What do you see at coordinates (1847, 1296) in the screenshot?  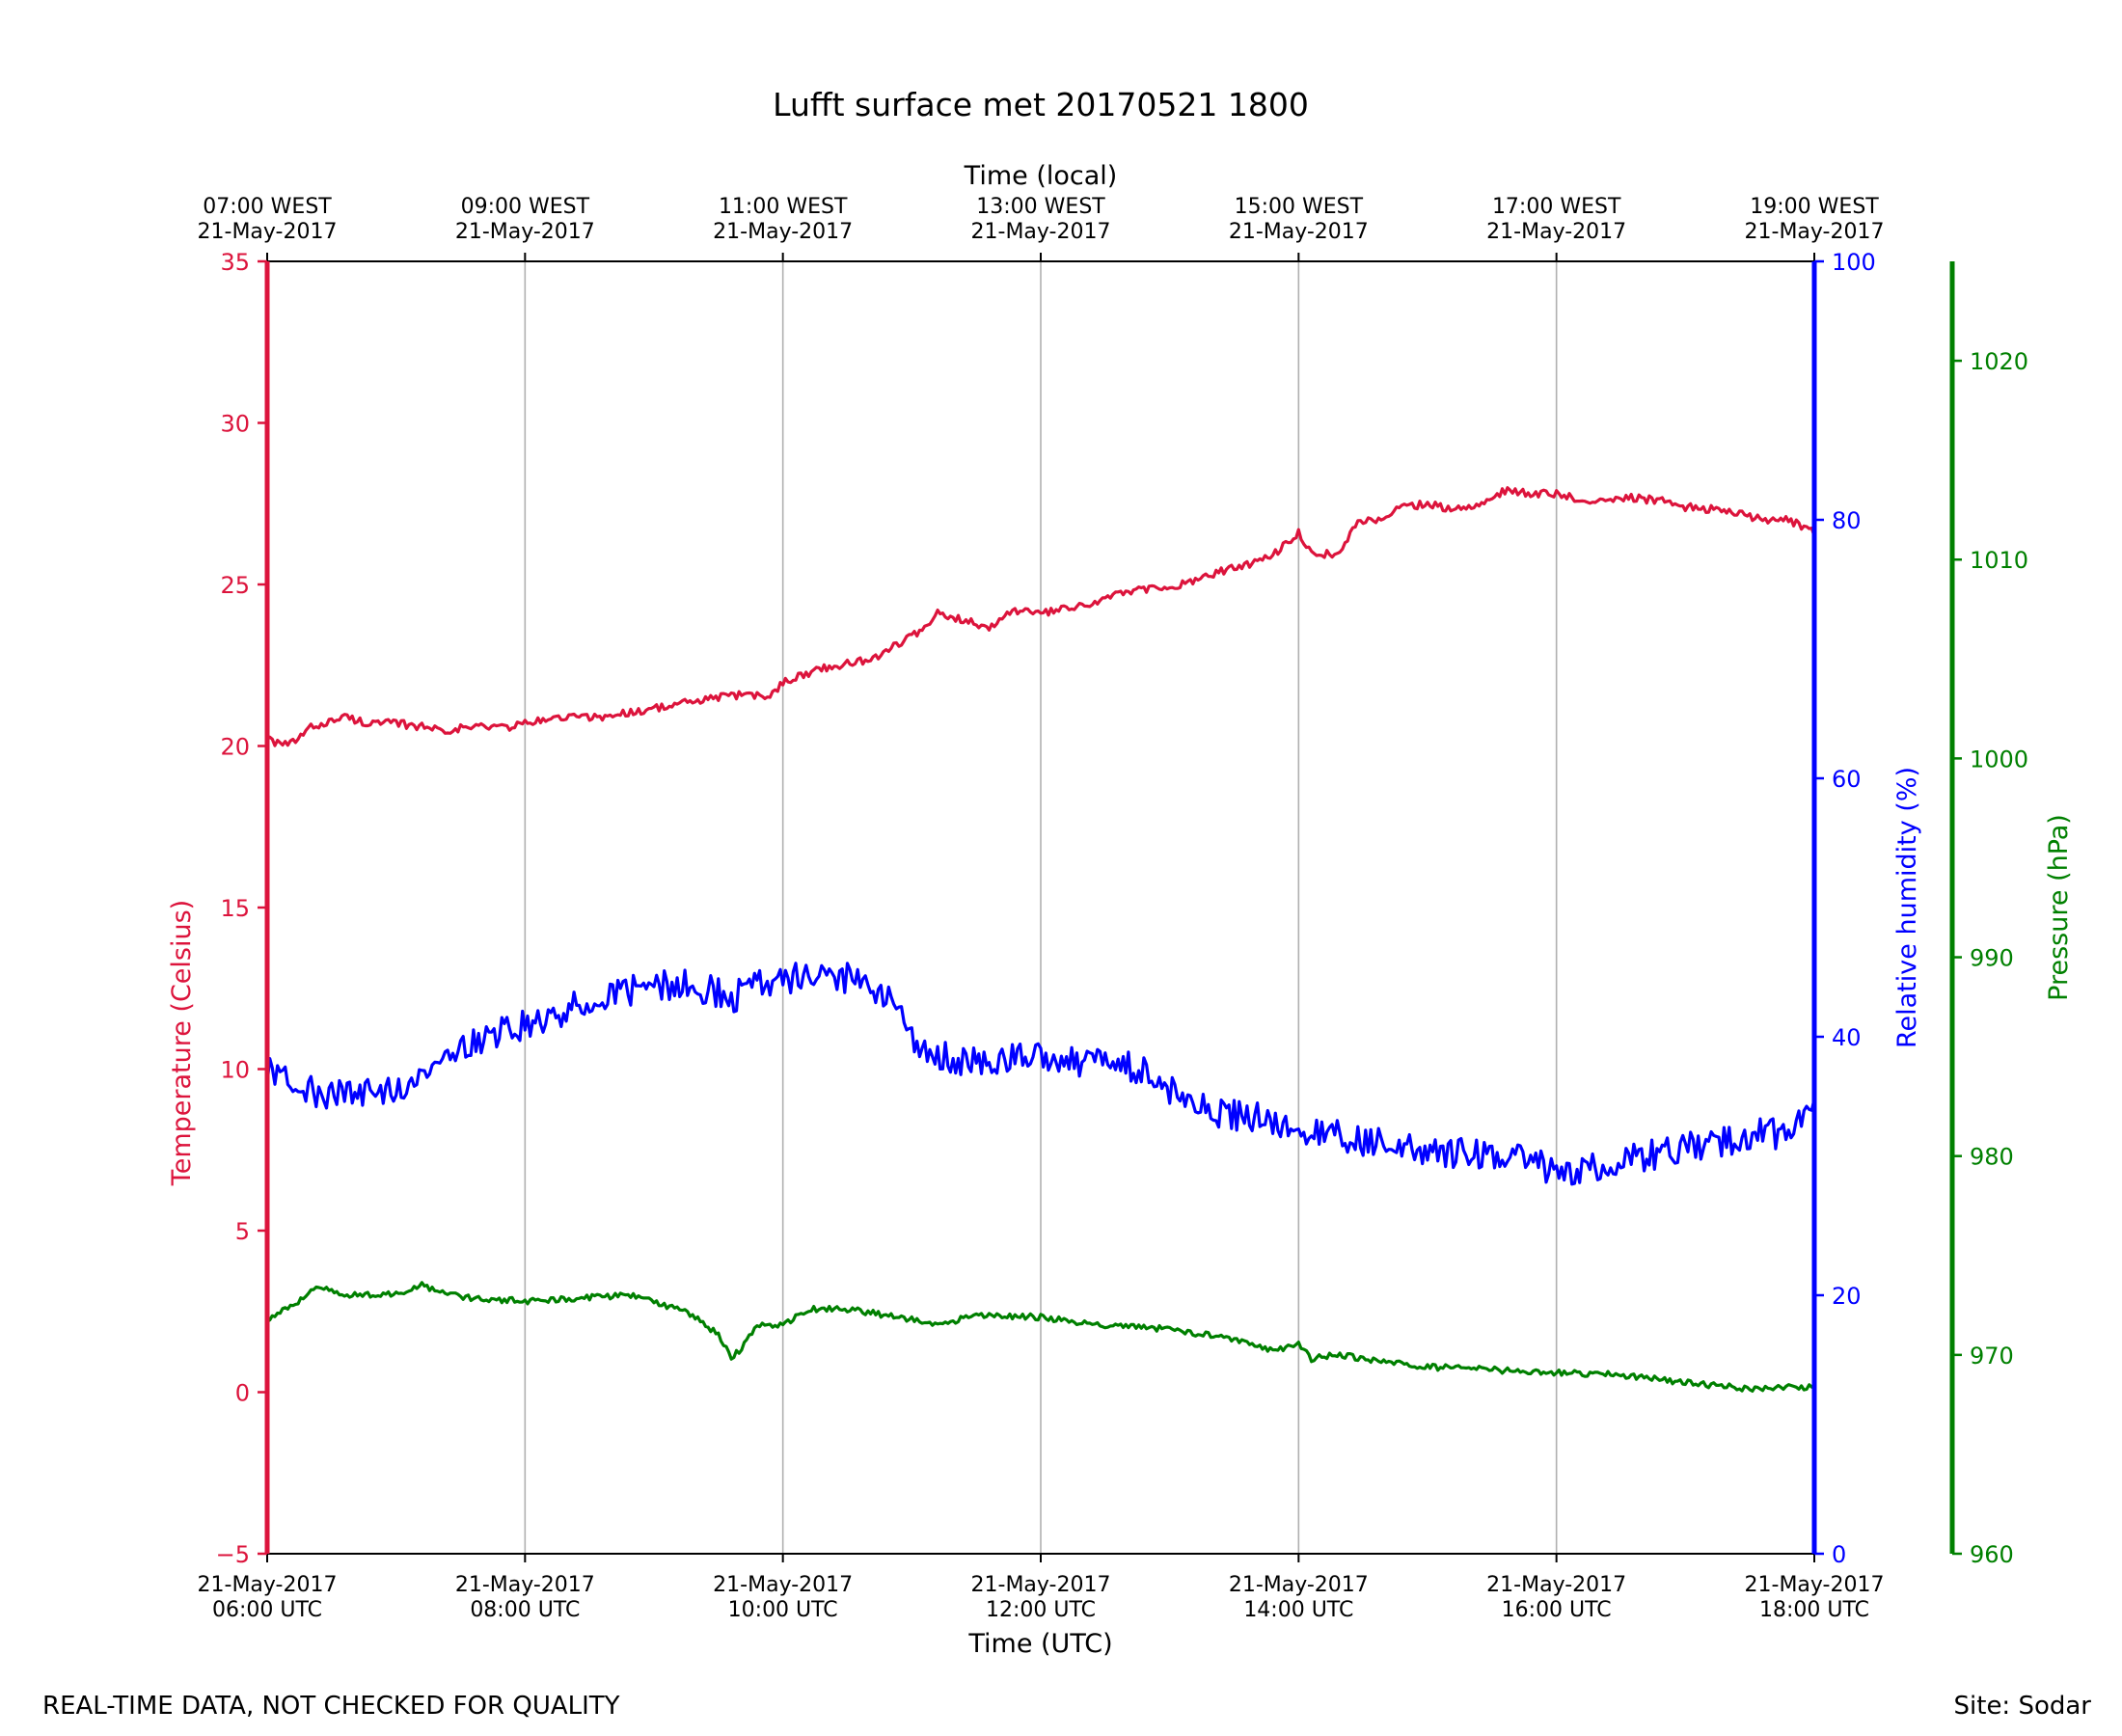 I see `humidity-tick-label: 20` at bounding box center [1847, 1296].